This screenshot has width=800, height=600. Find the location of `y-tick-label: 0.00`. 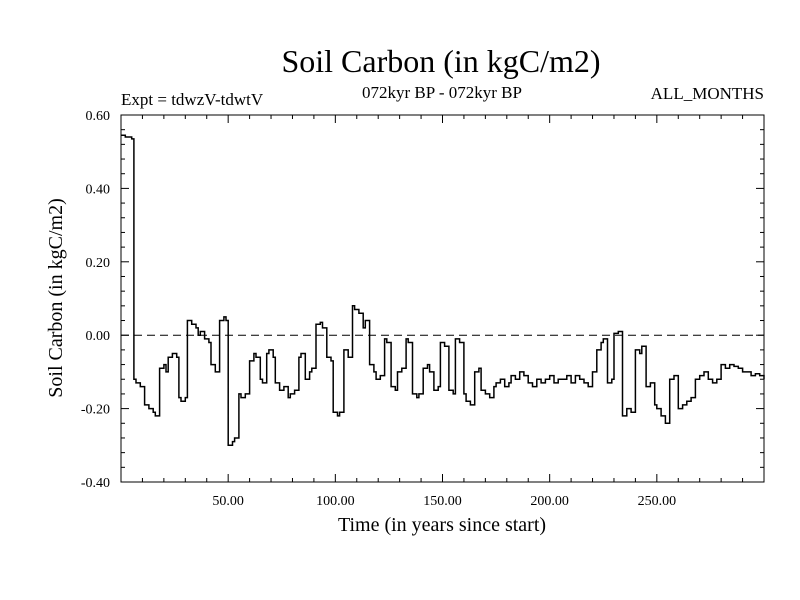

y-tick-label: 0.00 is located at coordinates (98, 336).